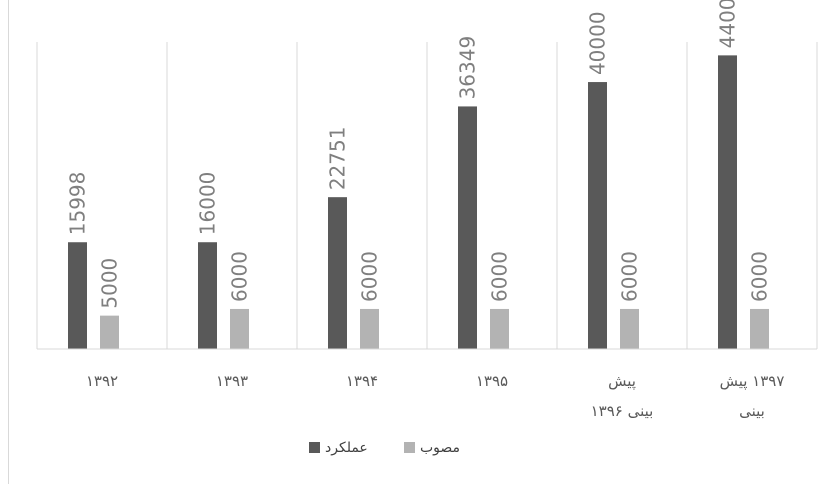 The height and width of the screenshot is (484, 830). Describe the element at coordinates (338, 159) in the screenshot. I see `data-label-performance-2: 22751` at that location.